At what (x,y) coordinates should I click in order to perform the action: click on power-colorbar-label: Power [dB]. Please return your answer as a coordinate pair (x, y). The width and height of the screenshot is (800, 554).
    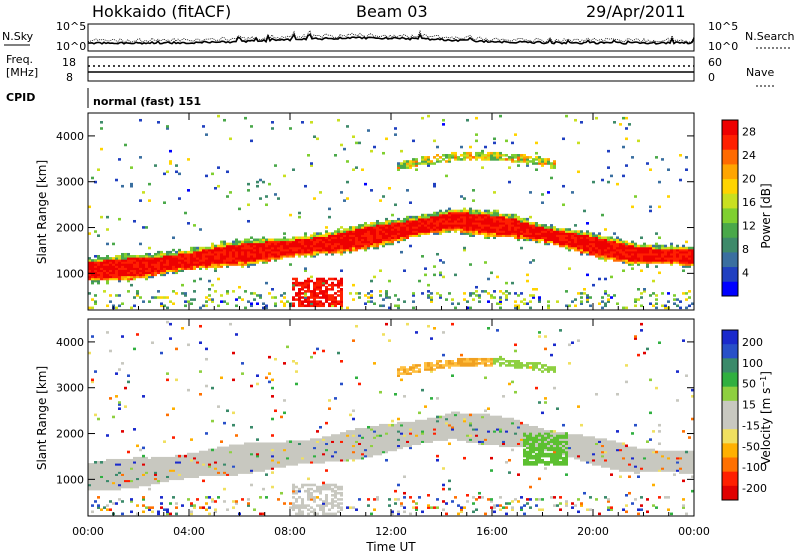
    Looking at the image, I should click on (766, 215).